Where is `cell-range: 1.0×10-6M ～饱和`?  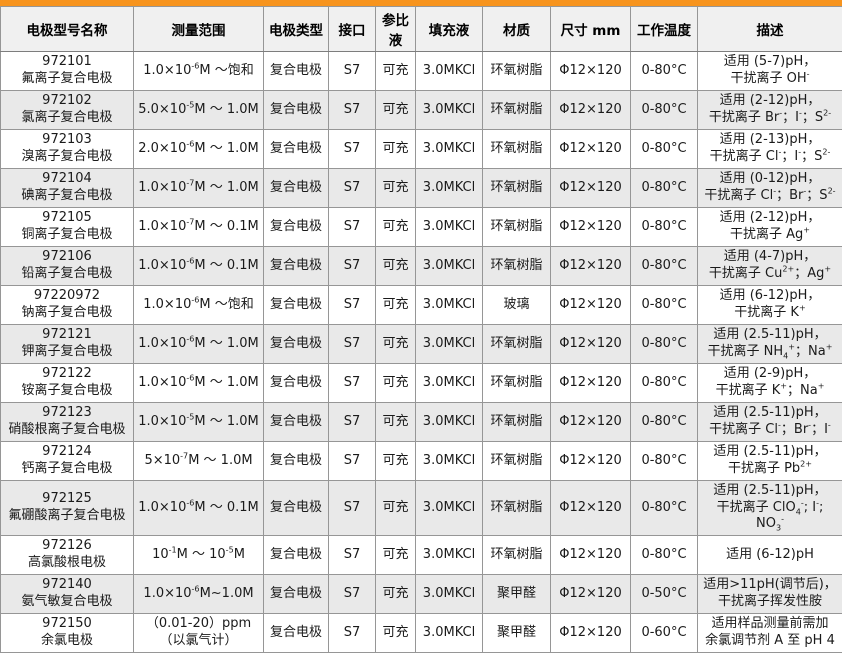 cell-range: 1.0×10-6M ～饱和 is located at coordinates (199, 71).